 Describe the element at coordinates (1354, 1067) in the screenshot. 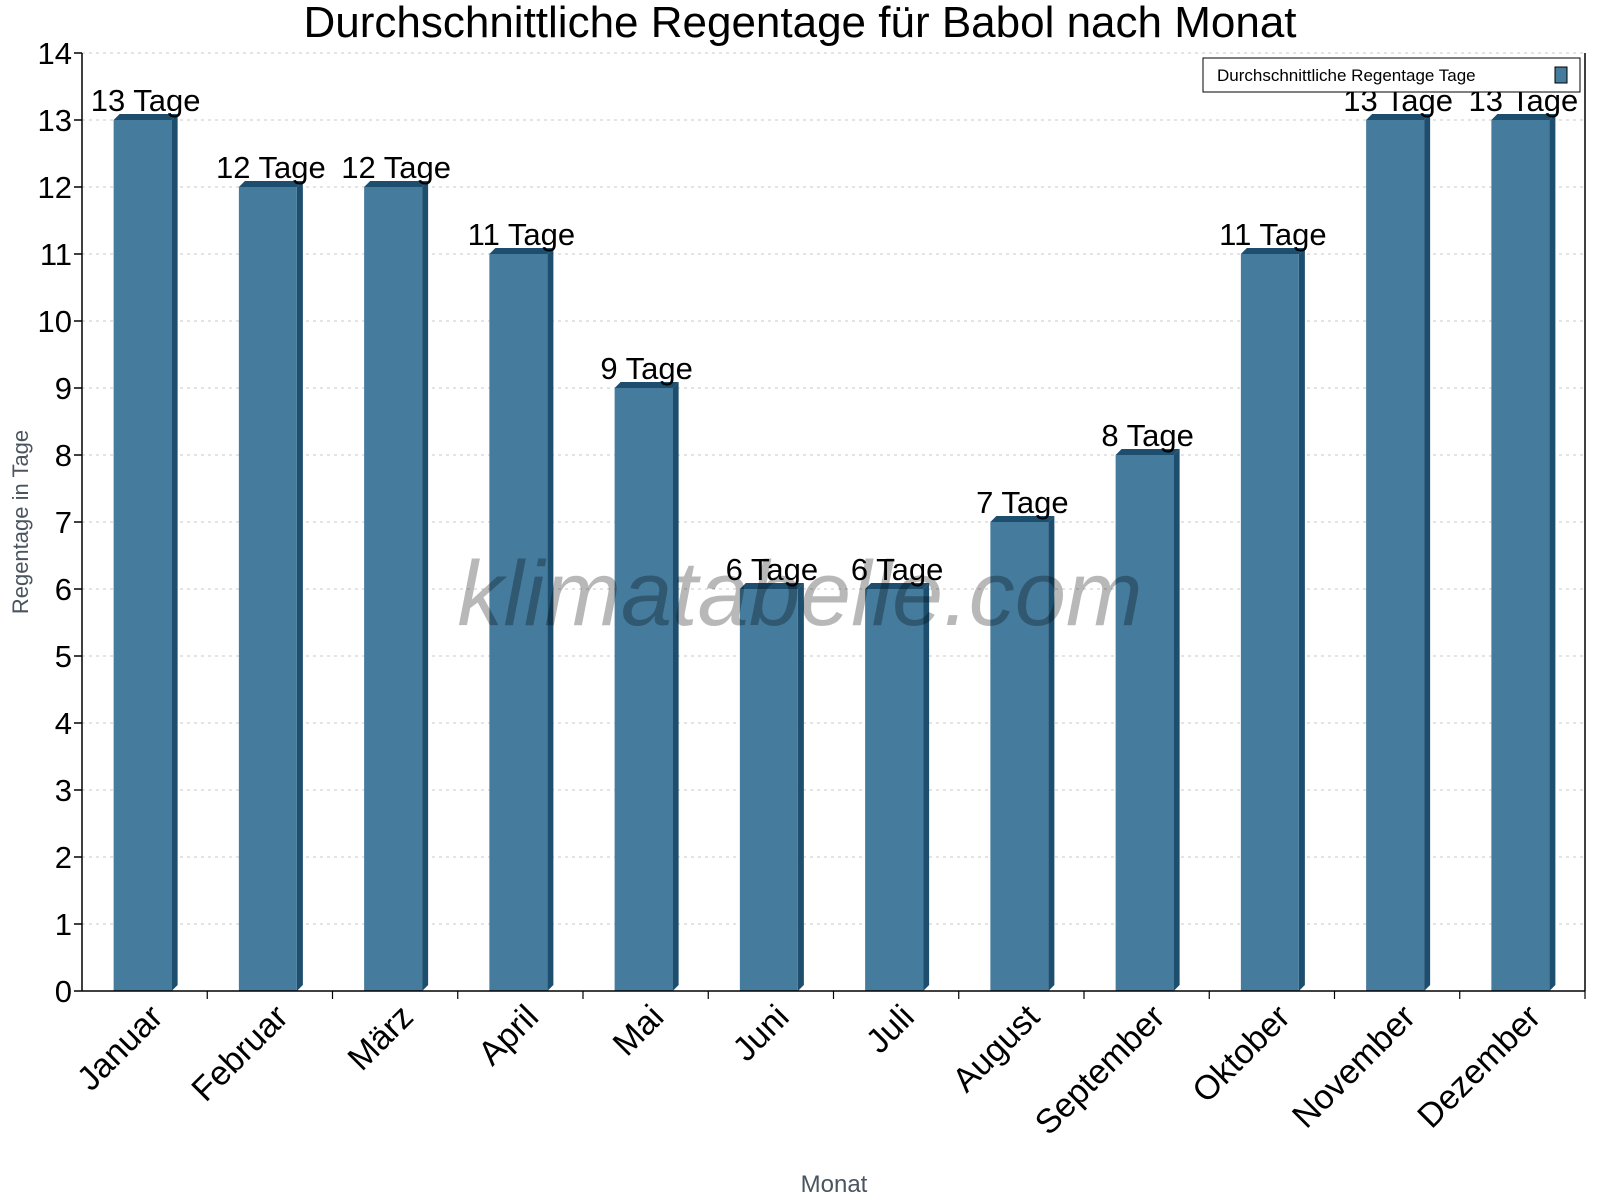

I see `x-tick-label: November` at that location.